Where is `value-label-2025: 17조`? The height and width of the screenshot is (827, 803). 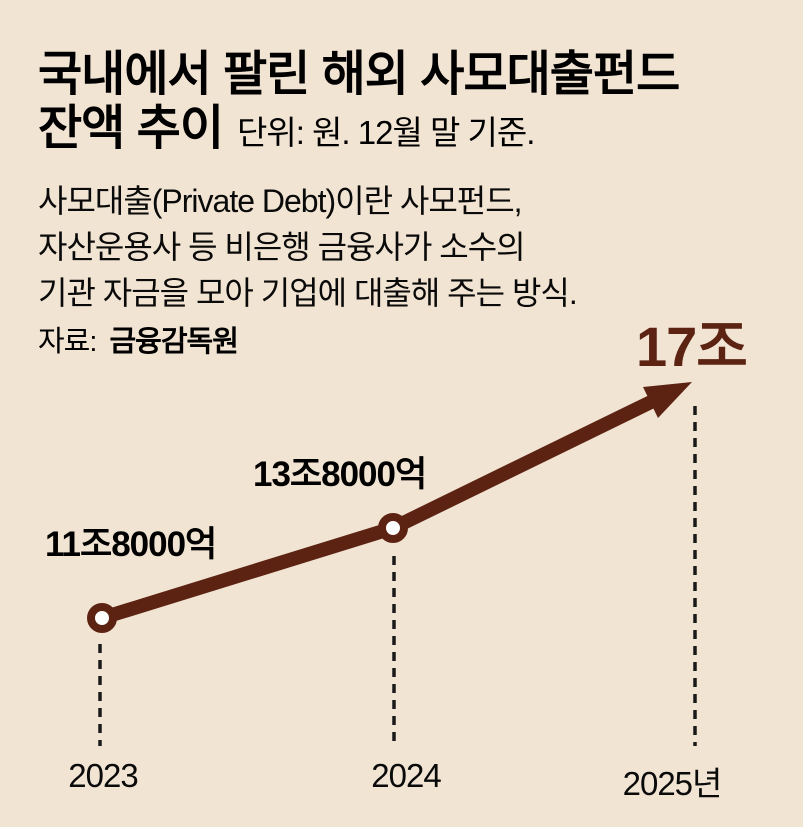
value-label-2025: 17조 is located at coordinates (692, 346).